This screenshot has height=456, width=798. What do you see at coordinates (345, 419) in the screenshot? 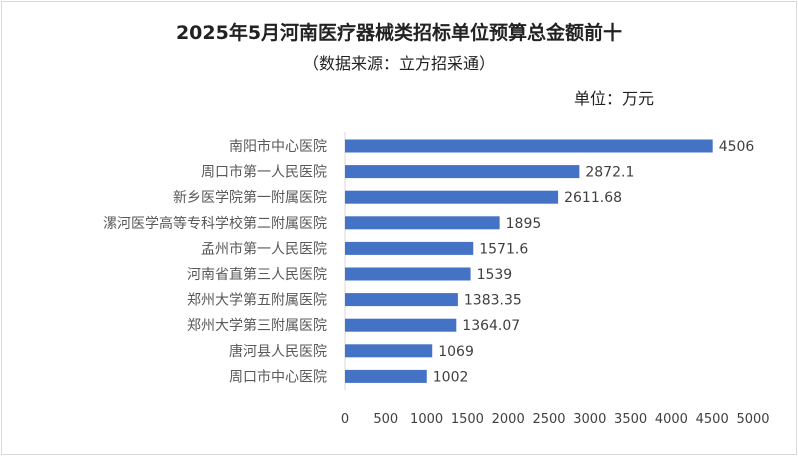
I see `x-tick-label: 0` at bounding box center [345, 419].